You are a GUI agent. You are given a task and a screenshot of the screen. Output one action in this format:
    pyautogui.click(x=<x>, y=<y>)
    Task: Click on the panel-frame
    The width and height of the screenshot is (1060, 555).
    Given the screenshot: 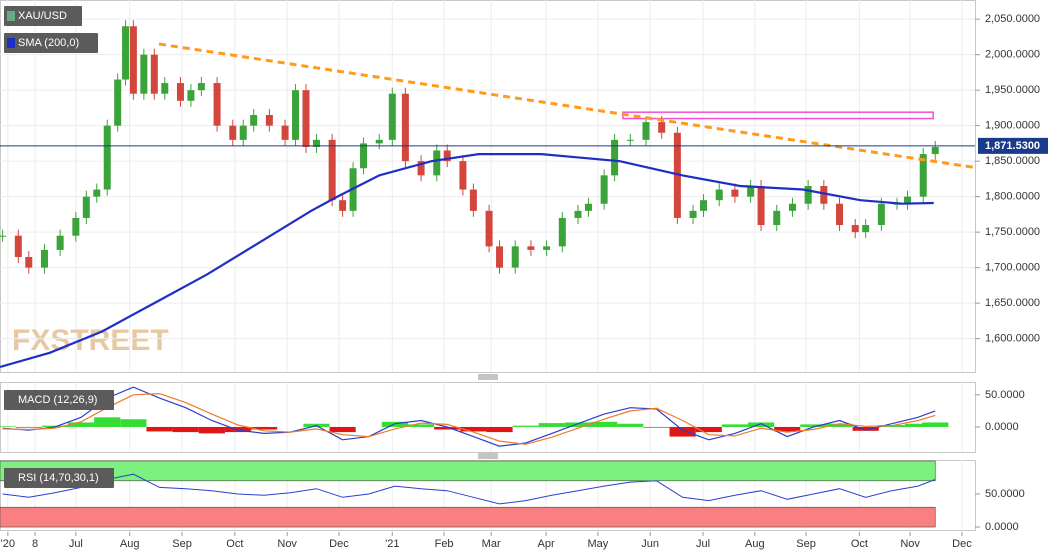 What is the action you would take?
    pyautogui.click(x=488, y=417)
    